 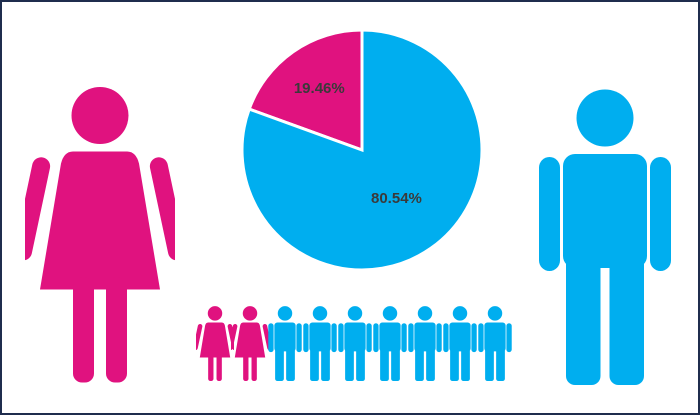 I want to click on value-label: 80.54%, so click(x=396, y=198).